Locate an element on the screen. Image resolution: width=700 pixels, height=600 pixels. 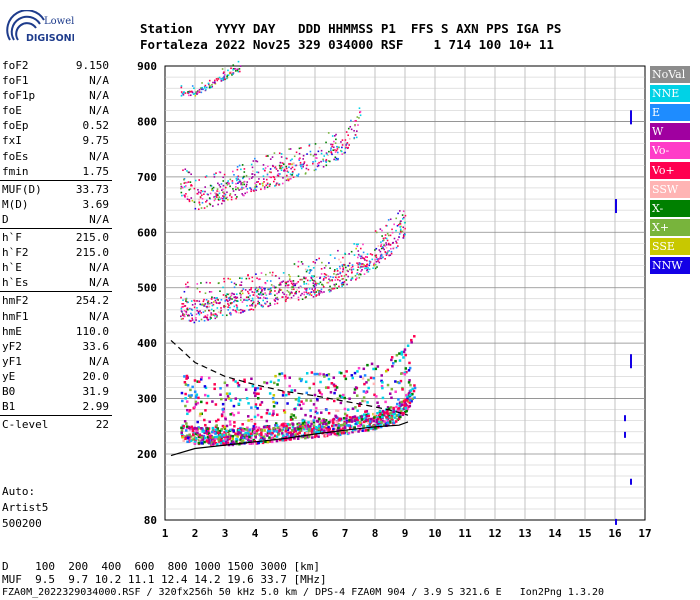
param-value: 1.75 is located at coordinates (96, 171).